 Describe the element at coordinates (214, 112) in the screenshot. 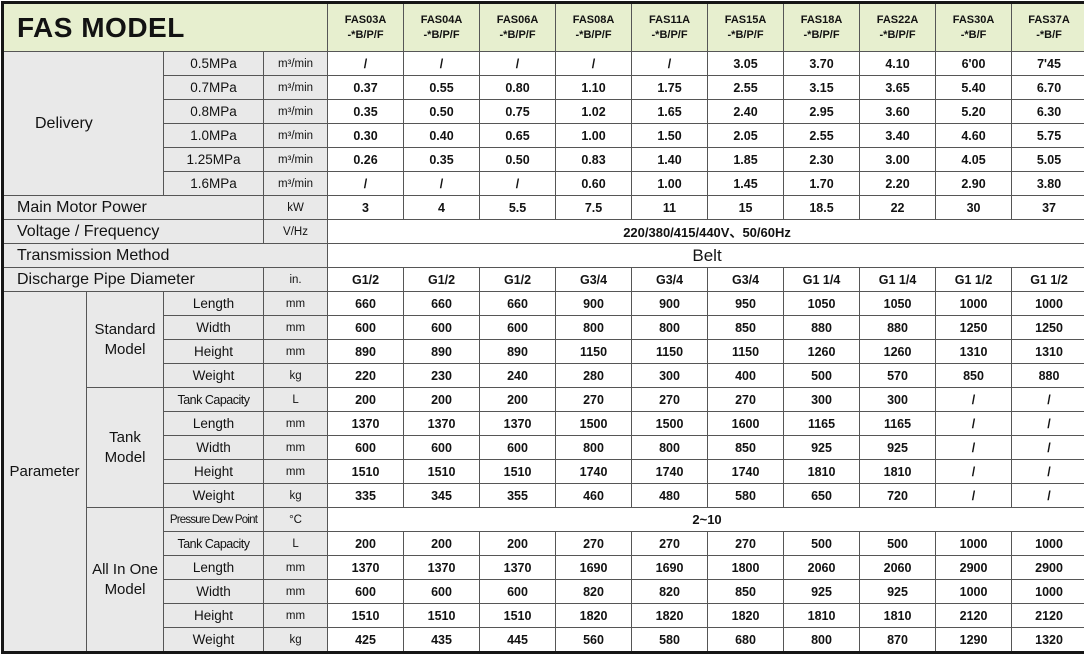

I see `row-label: 0.8MPa` at that location.